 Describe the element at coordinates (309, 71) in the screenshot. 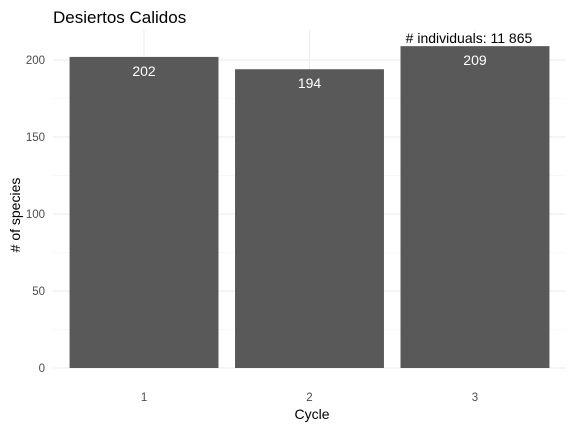

I see `bar-labels: 202 194 209` at that location.